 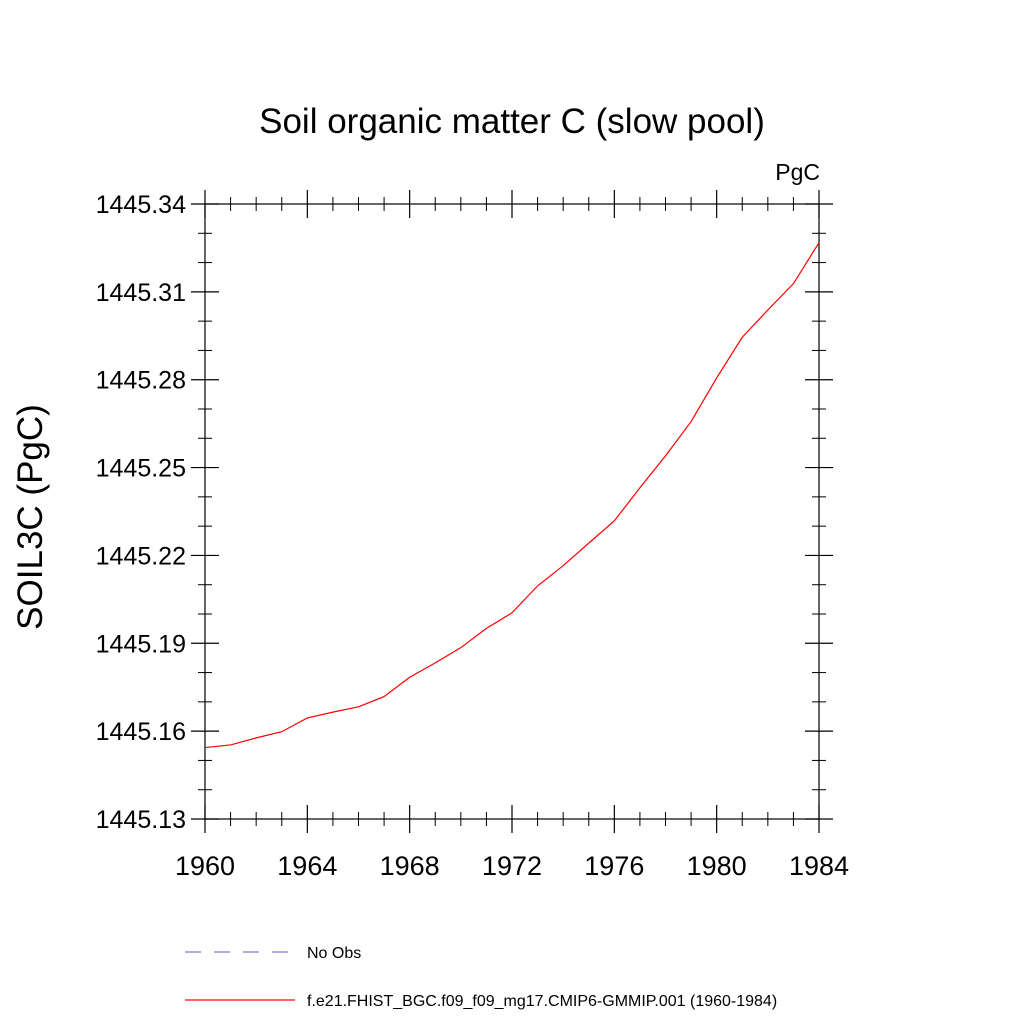 What do you see at coordinates (30, 517) in the screenshot?
I see `y-axis-label: SOIL3C (PgC)` at bounding box center [30, 517].